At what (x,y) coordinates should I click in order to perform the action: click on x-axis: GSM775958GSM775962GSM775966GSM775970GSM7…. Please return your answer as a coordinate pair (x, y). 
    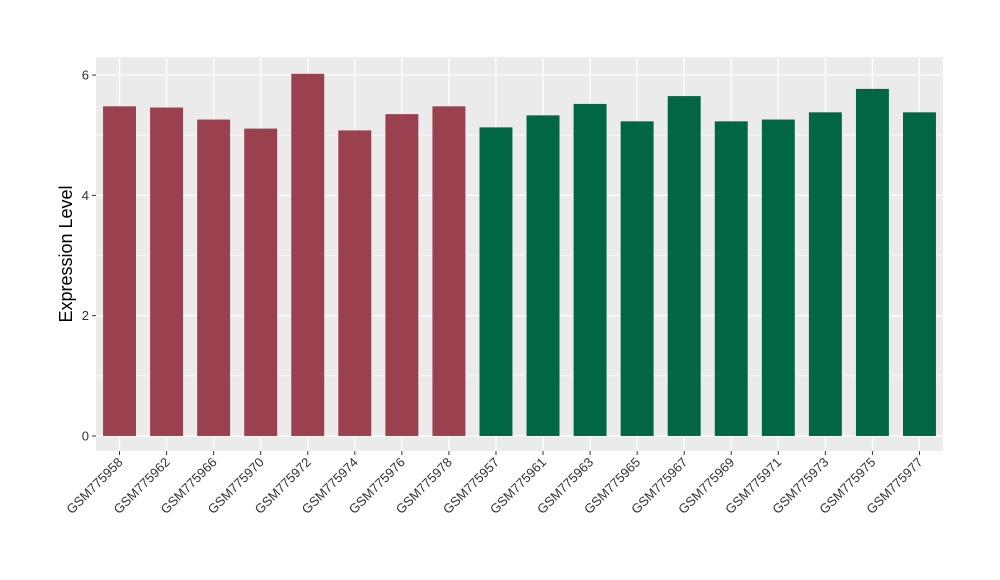
    Looking at the image, I should click on (494, 484).